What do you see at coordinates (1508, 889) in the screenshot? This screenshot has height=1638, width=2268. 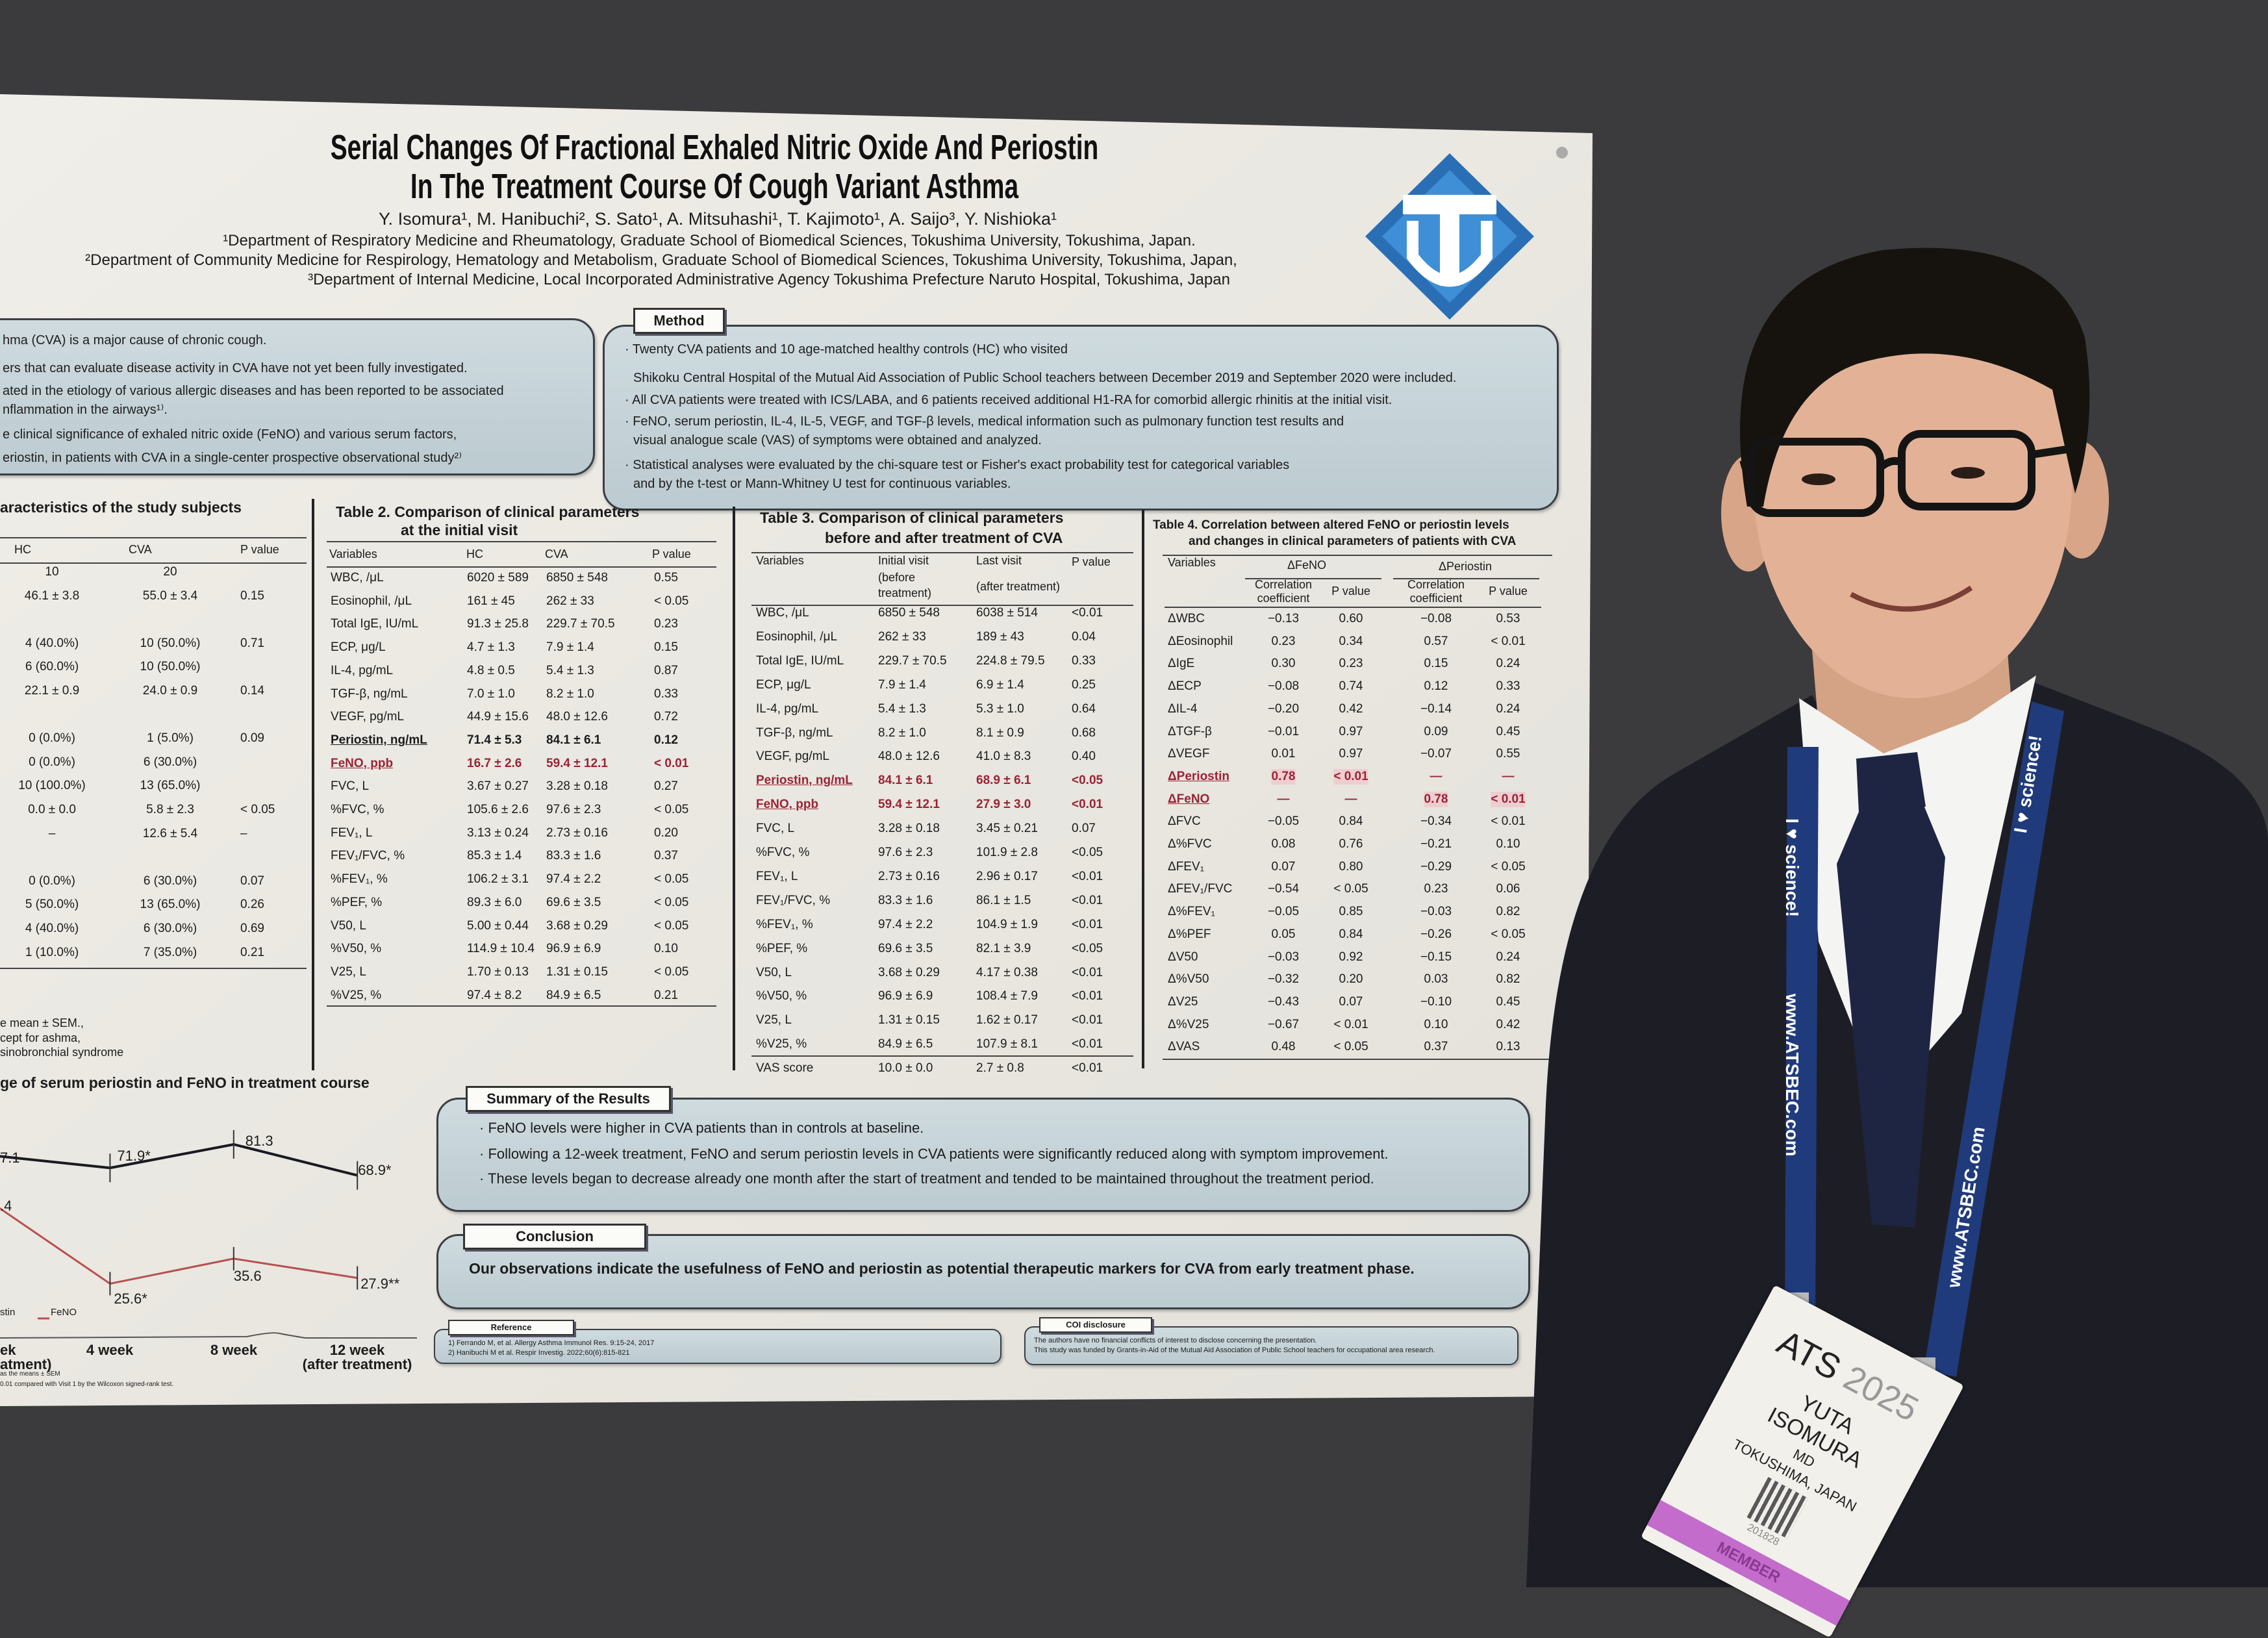 I see `table4-cell: 0.06` at bounding box center [1508, 889].